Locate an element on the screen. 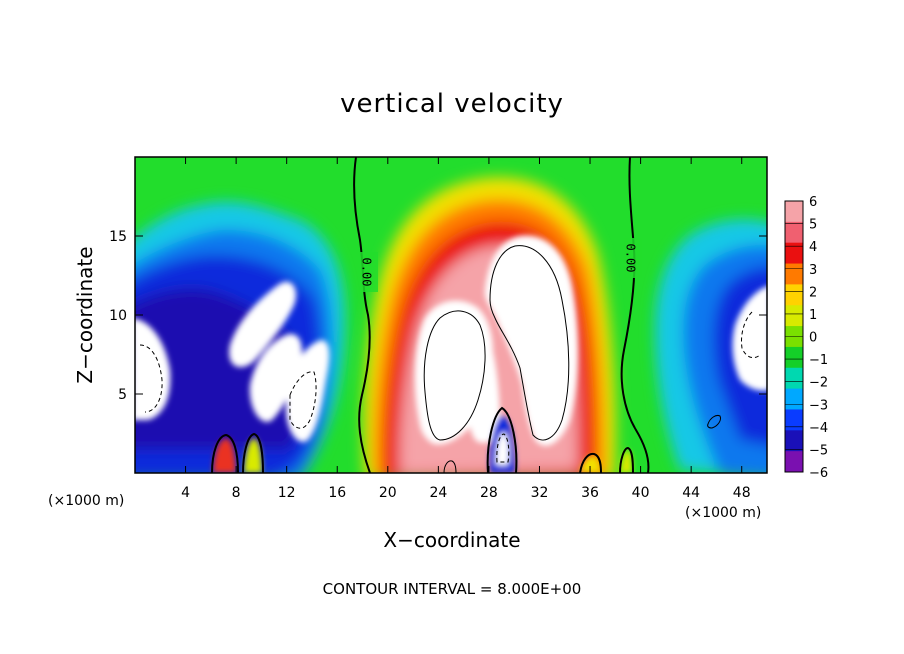 The width and height of the screenshot is (904, 654). contour-small-cell is located at coordinates (450, 466).